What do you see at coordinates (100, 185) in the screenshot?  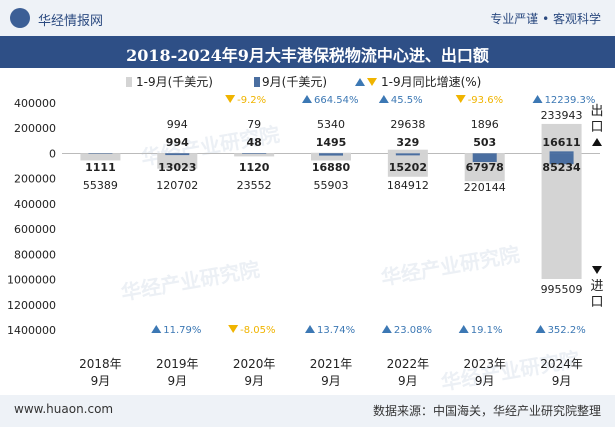 I see `label-import-ytd: 55389` at bounding box center [100, 185].